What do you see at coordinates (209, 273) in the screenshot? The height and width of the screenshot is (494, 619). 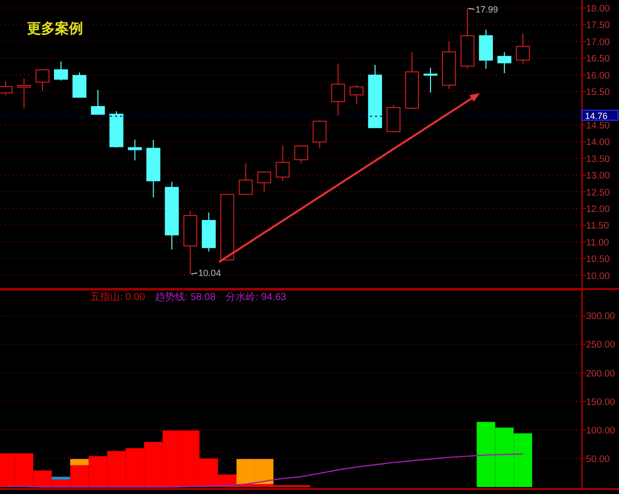 I see `annotation: 10.04` at bounding box center [209, 273].